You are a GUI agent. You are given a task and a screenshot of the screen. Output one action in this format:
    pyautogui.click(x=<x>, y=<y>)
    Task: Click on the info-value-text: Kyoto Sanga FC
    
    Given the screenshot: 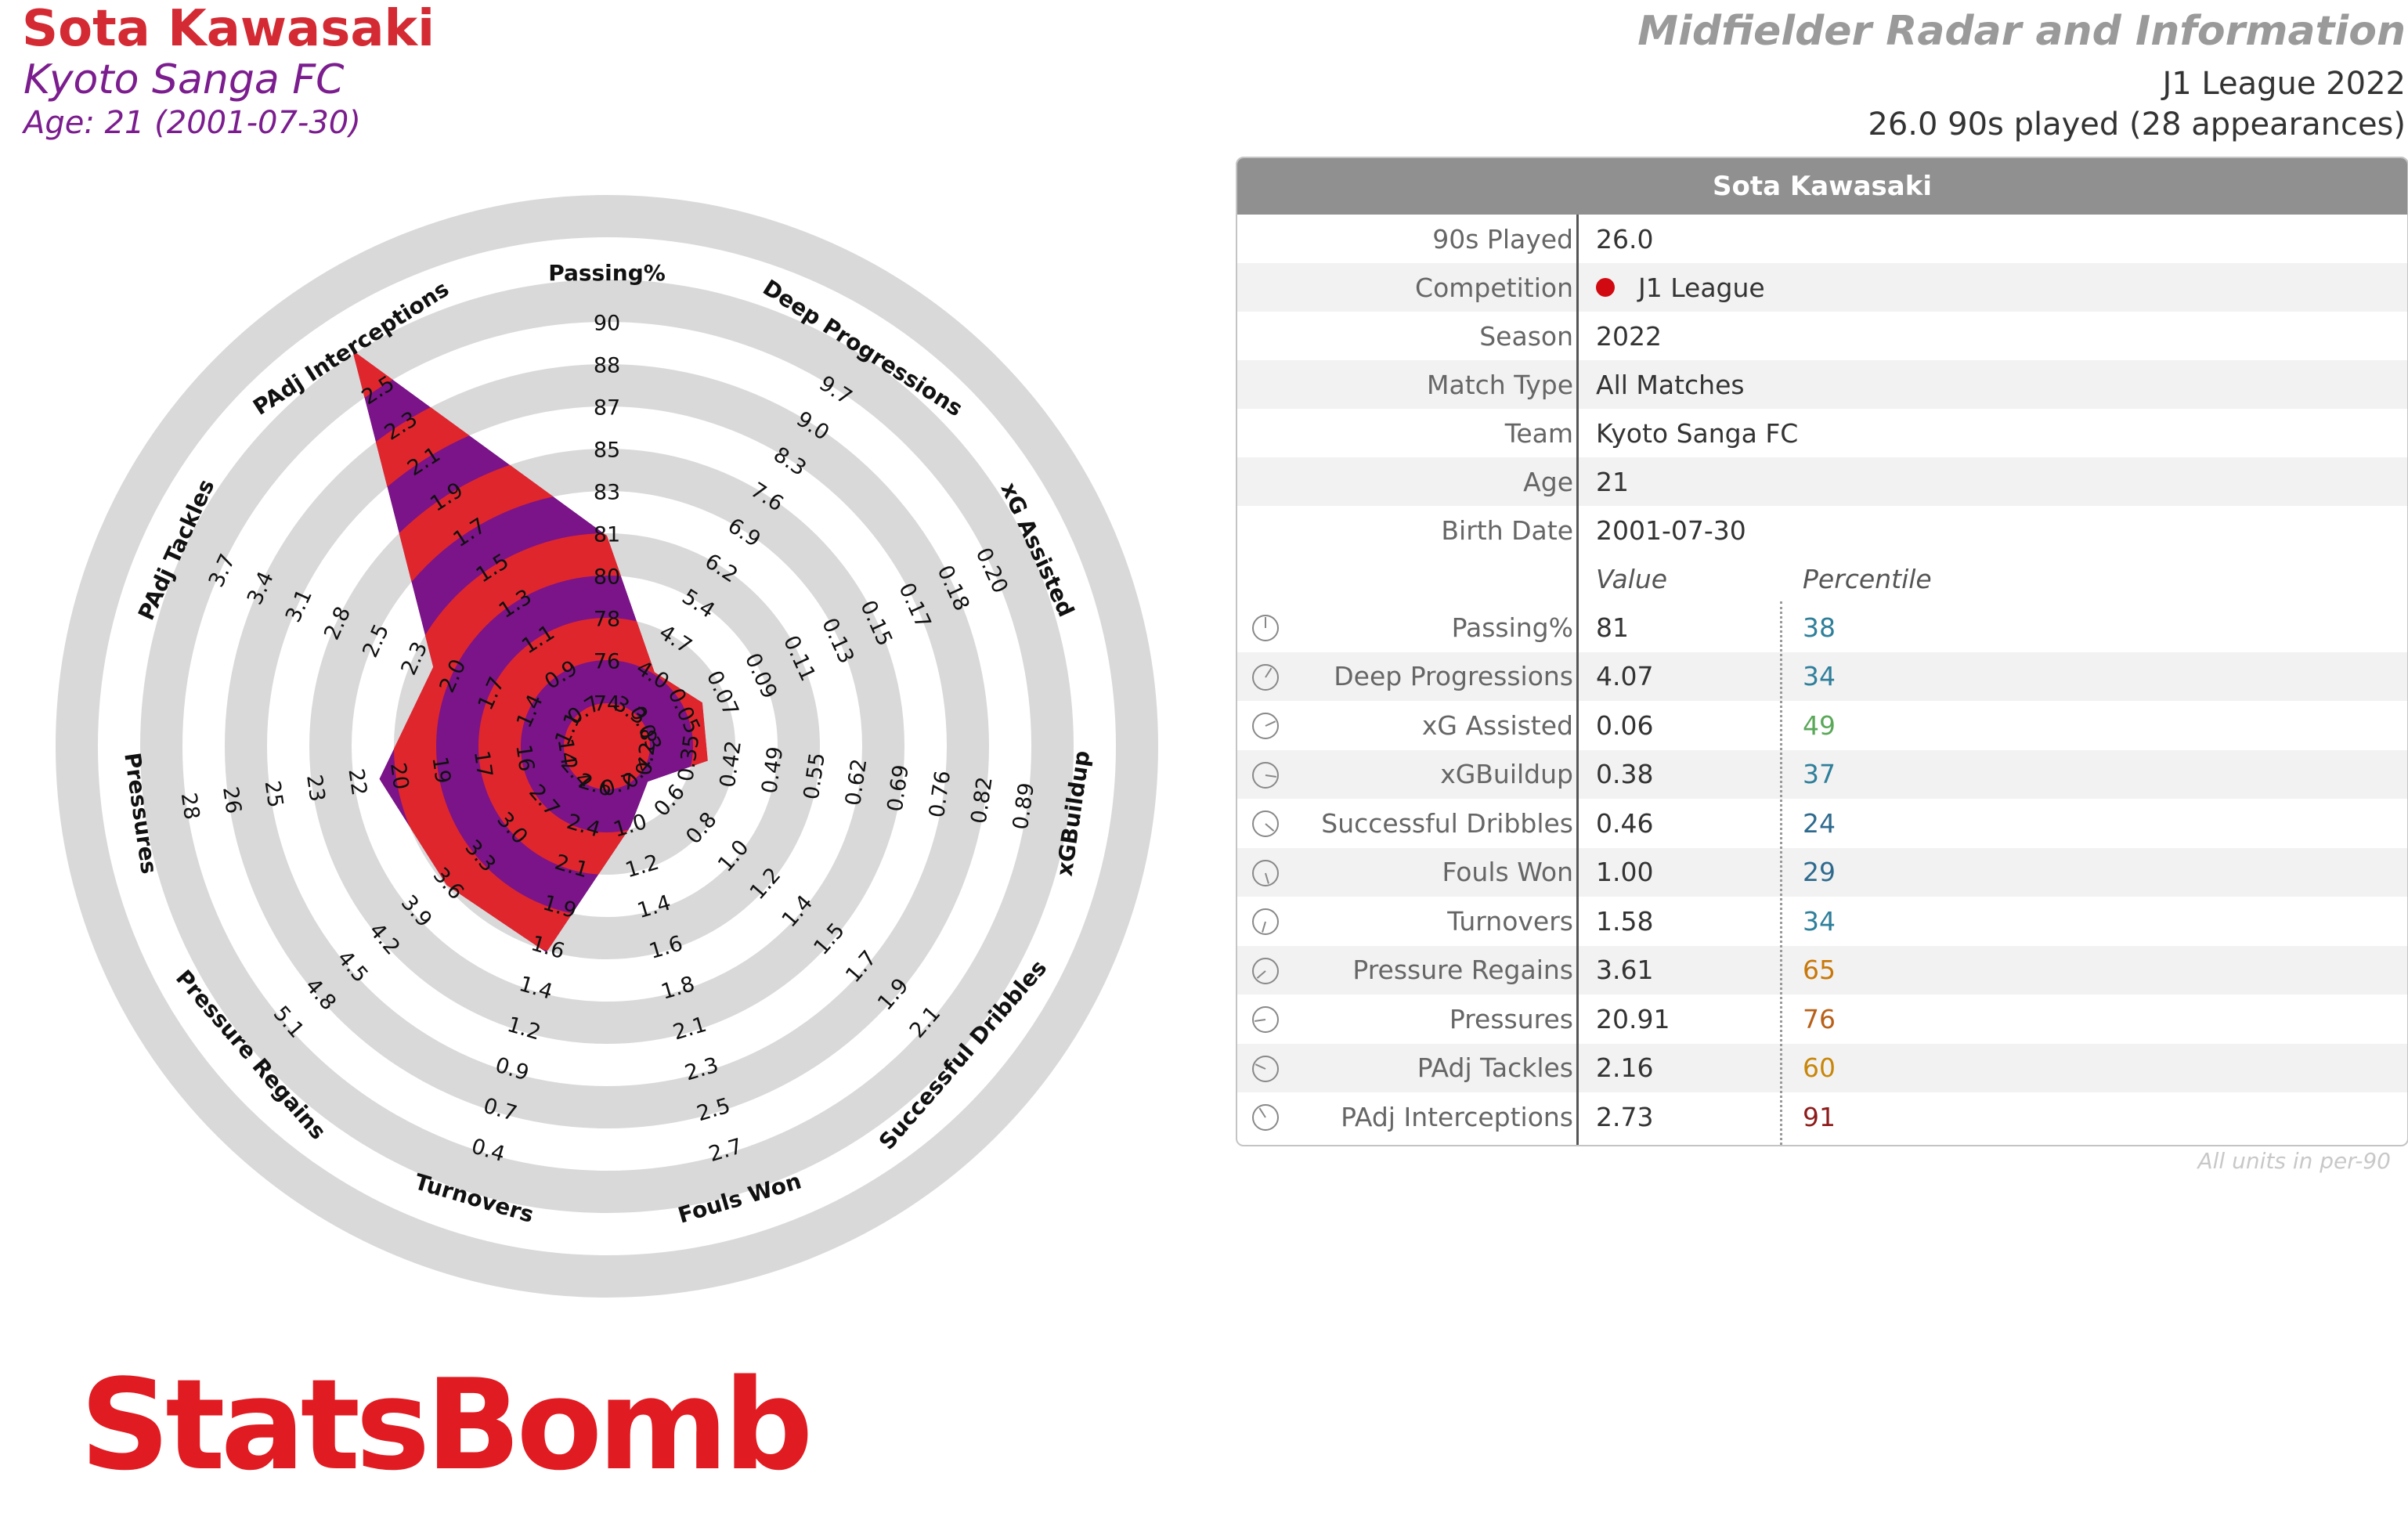 What is the action you would take?
    pyautogui.click(x=1698, y=433)
    